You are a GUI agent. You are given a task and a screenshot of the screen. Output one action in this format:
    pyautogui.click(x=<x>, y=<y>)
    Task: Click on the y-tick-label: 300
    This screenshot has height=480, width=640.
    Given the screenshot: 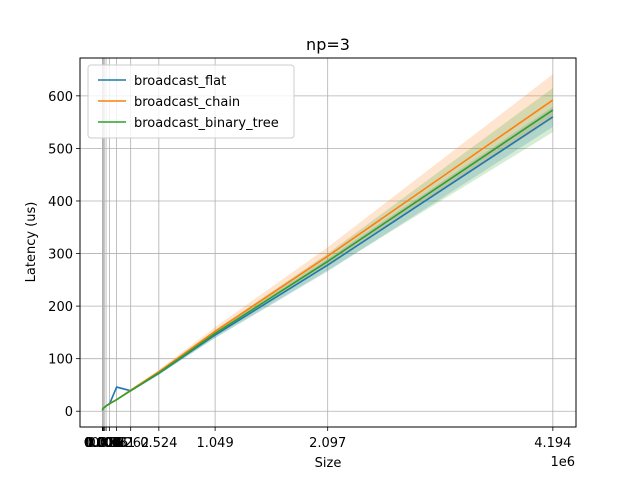 What is the action you would take?
    pyautogui.click(x=60, y=255)
    